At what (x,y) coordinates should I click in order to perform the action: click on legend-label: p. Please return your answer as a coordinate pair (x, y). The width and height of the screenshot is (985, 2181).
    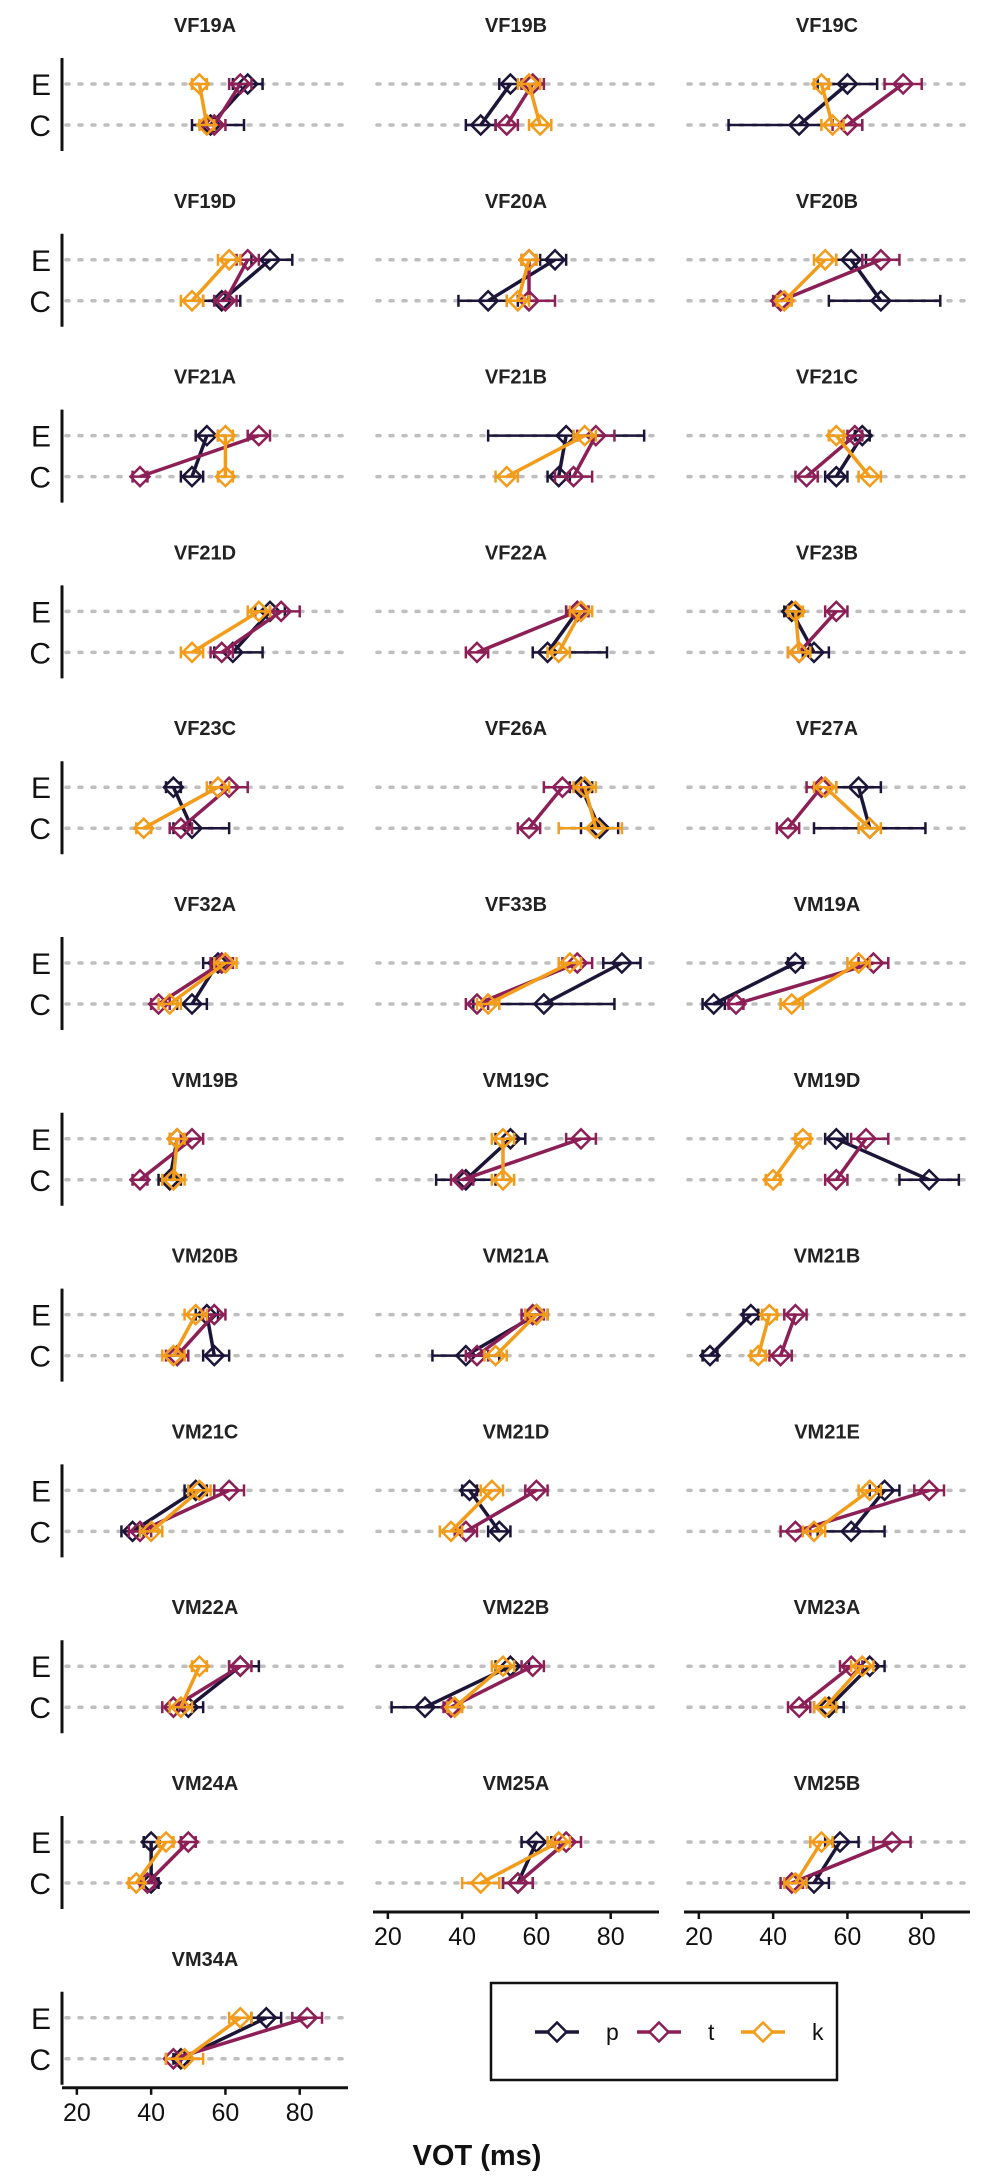
    Looking at the image, I should click on (612, 2032).